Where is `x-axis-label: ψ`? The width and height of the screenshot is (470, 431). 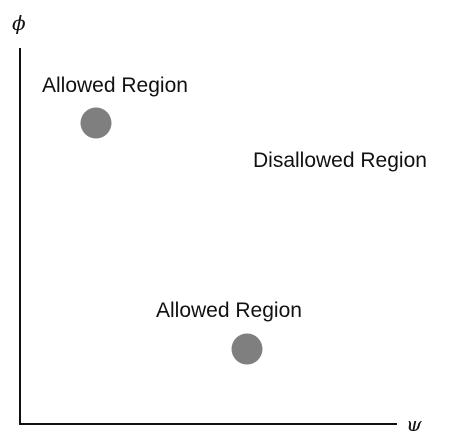 x-axis-label: ψ is located at coordinates (414, 421).